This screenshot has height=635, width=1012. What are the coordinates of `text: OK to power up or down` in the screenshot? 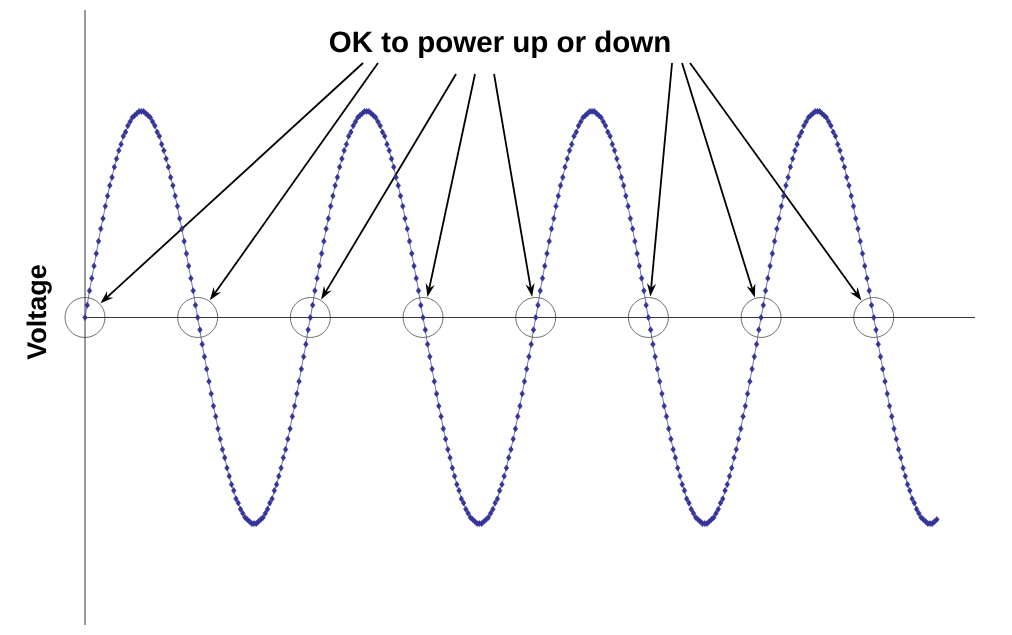 It's located at (499, 44).